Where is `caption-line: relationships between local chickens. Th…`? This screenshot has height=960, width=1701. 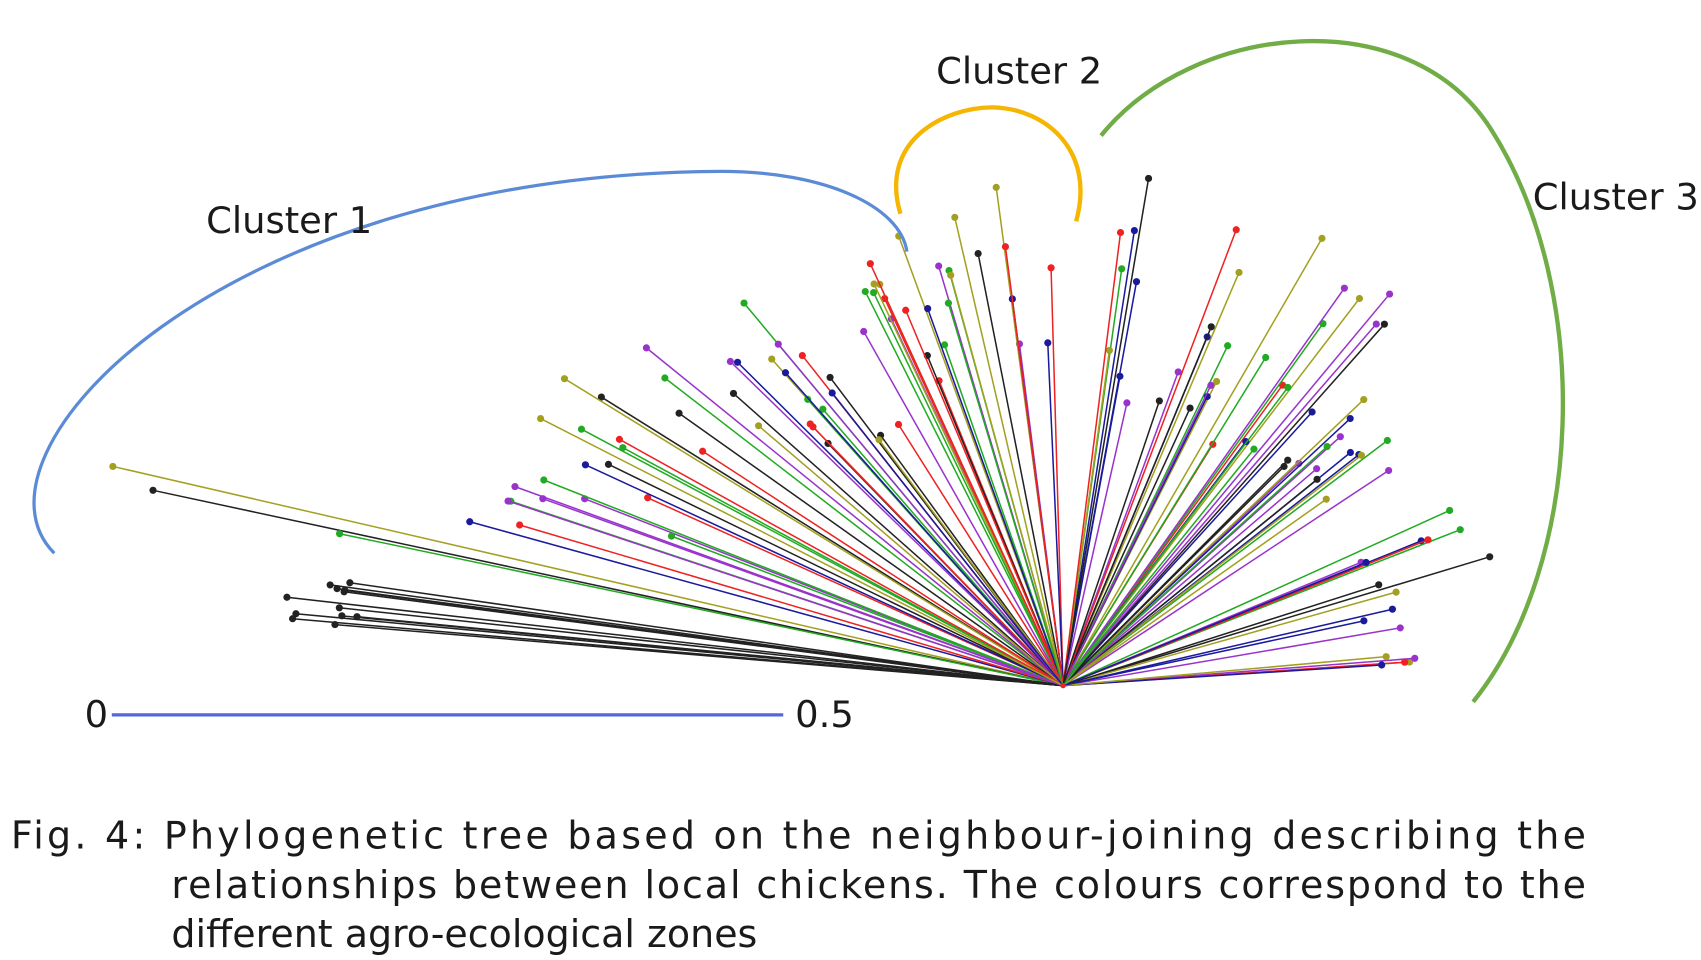 caption-line: relationships between local chickens. Th… is located at coordinates (878, 885).